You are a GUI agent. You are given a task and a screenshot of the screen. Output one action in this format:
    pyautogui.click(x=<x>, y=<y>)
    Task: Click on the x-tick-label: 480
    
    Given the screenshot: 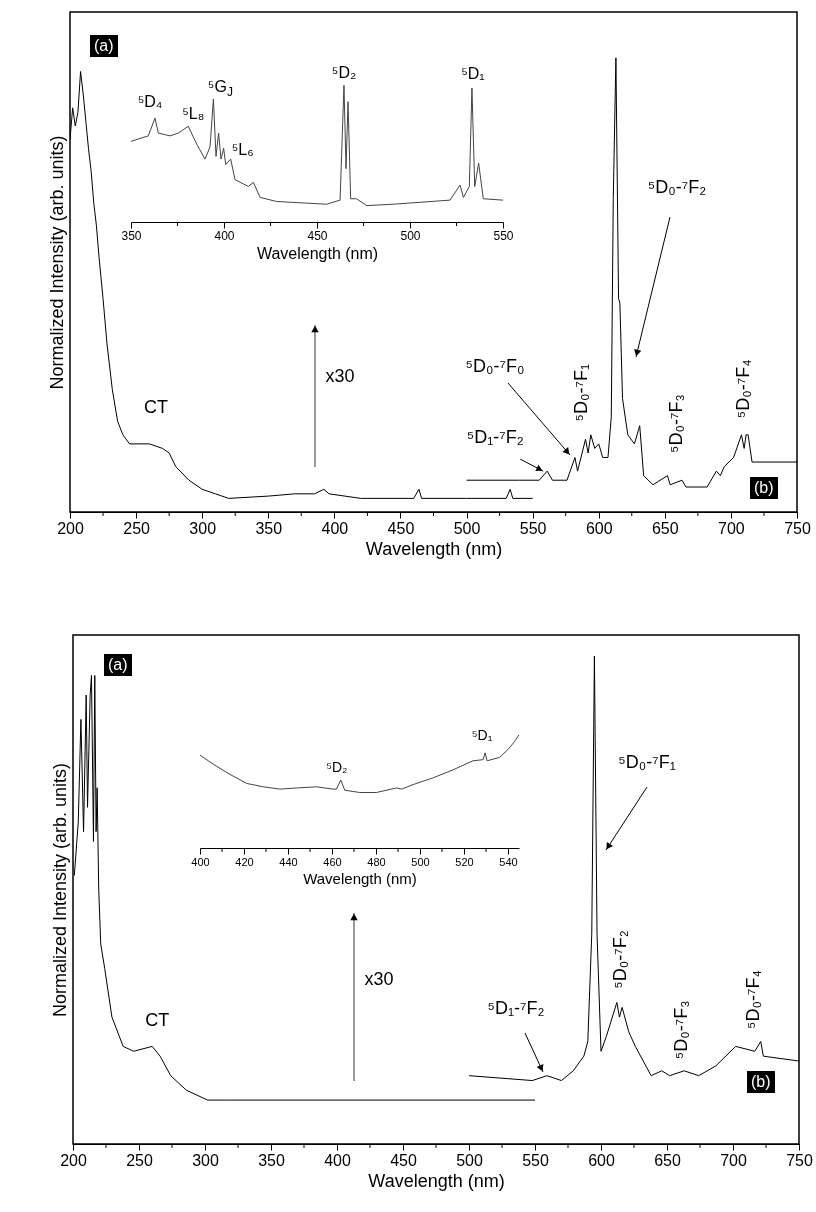 What is the action you would take?
    pyautogui.click(x=376, y=861)
    